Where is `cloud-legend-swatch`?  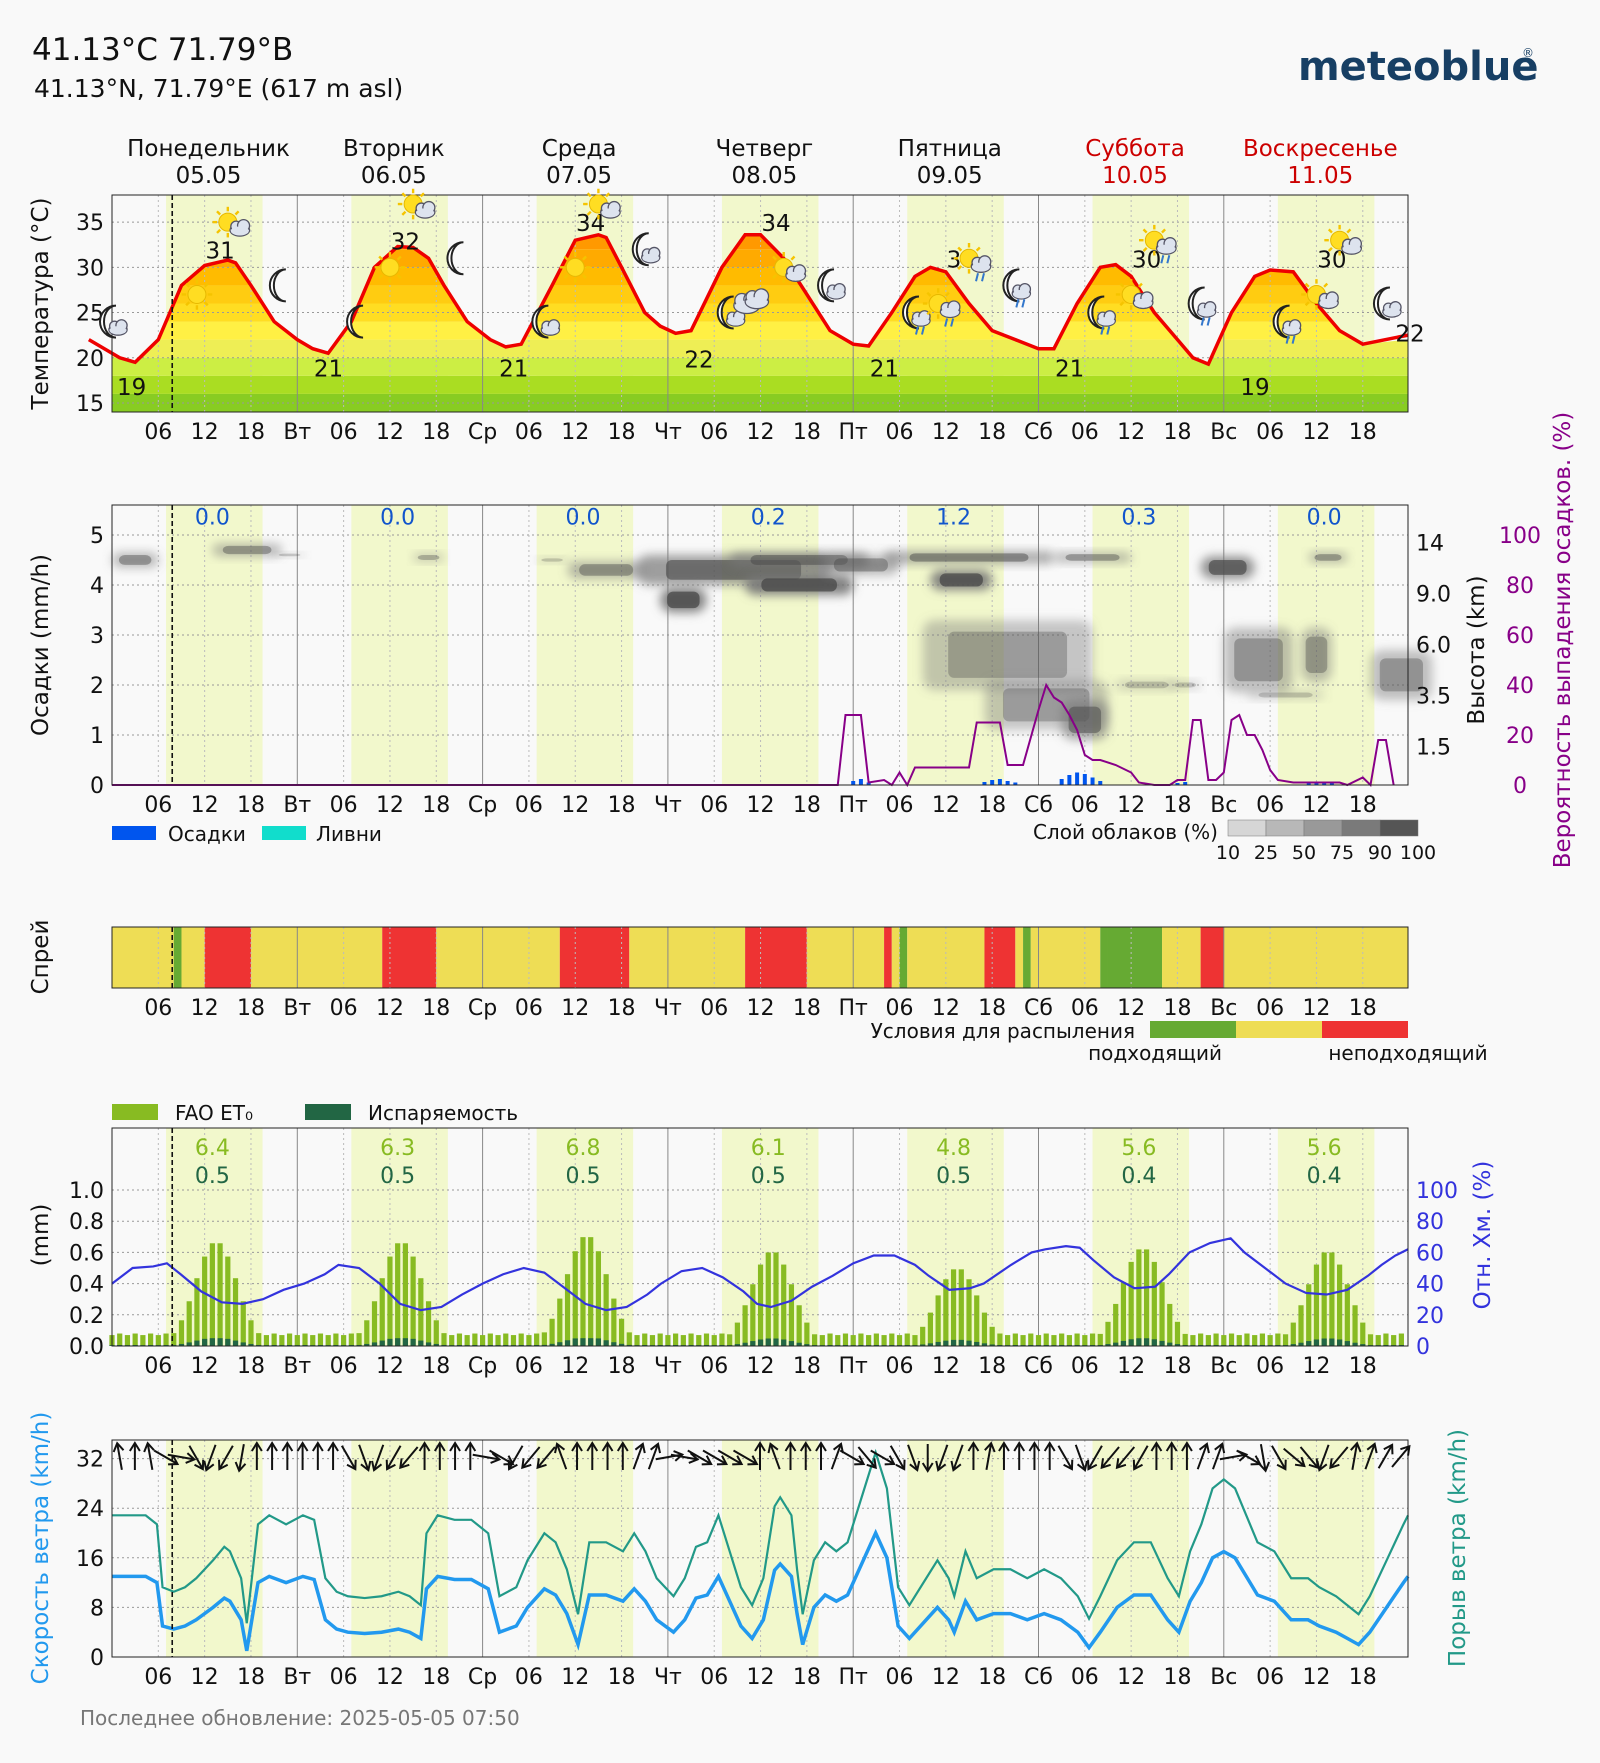 cloud-legend-swatch is located at coordinates (1247, 828).